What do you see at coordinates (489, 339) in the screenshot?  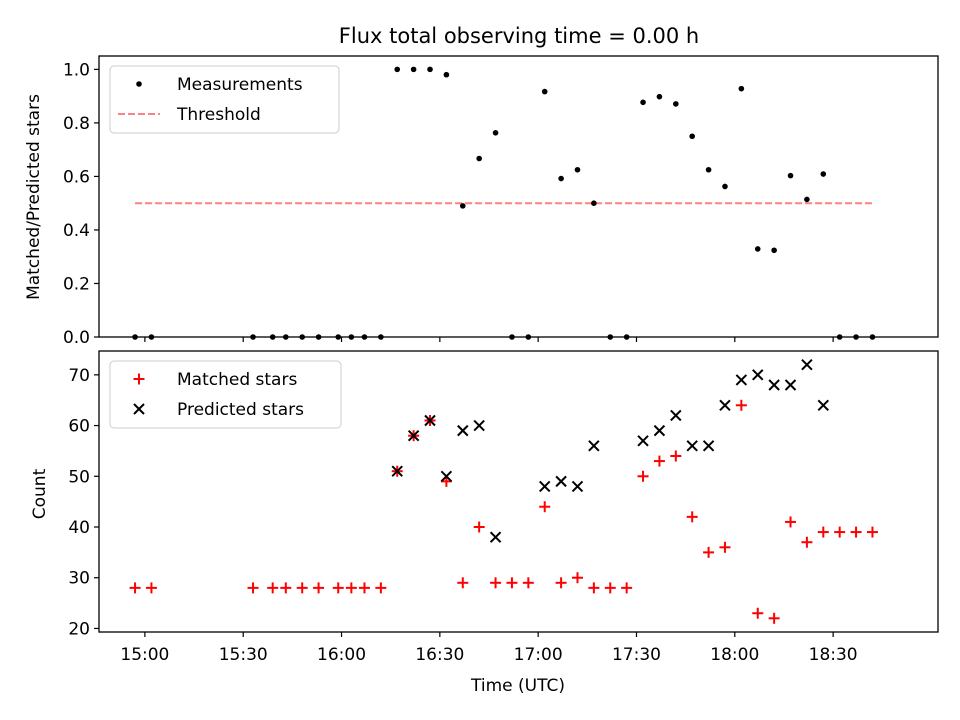 I see `top-x-ticks` at bounding box center [489, 339].